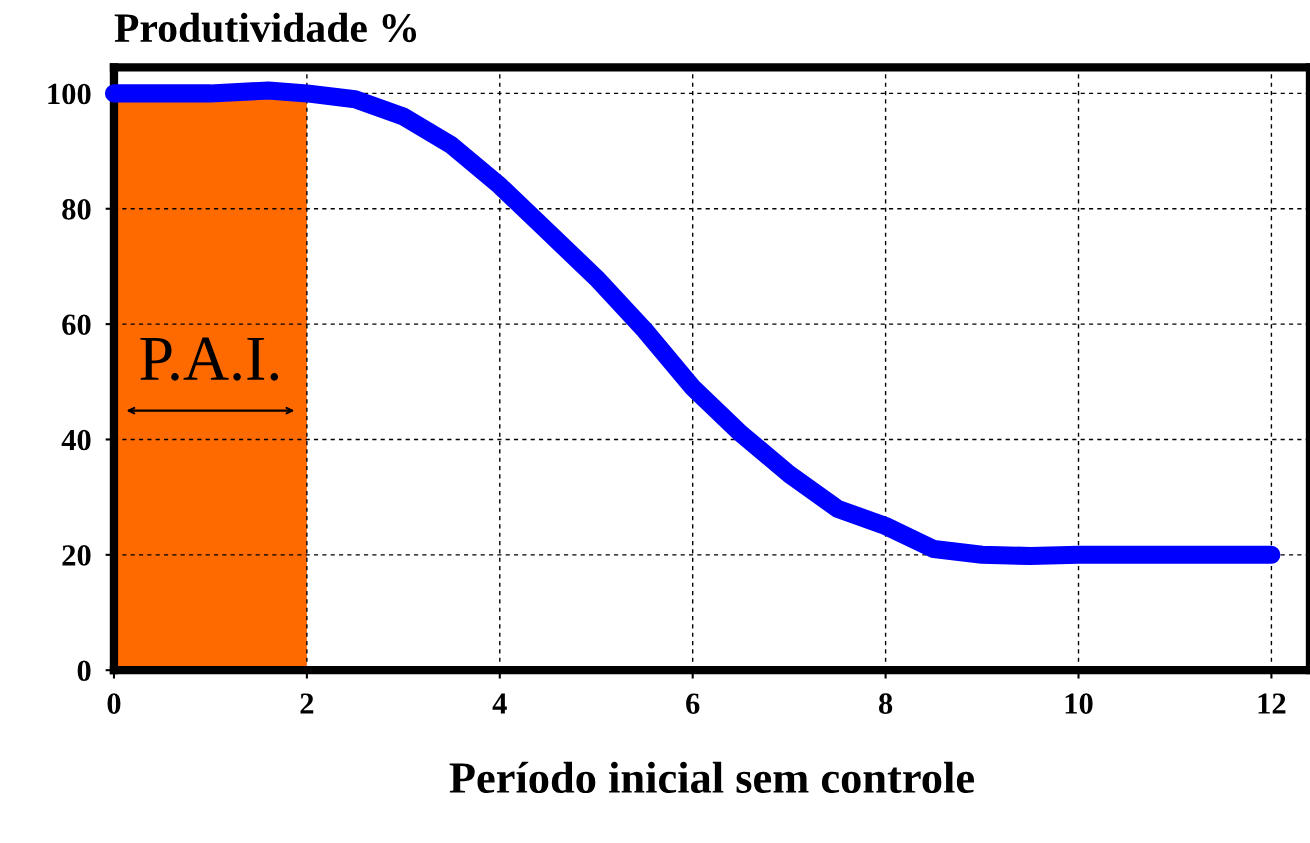  What do you see at coordinates (885, 703) in the screenshot?
I see `x-tick-label: 8` at bounding box center [885, 703].